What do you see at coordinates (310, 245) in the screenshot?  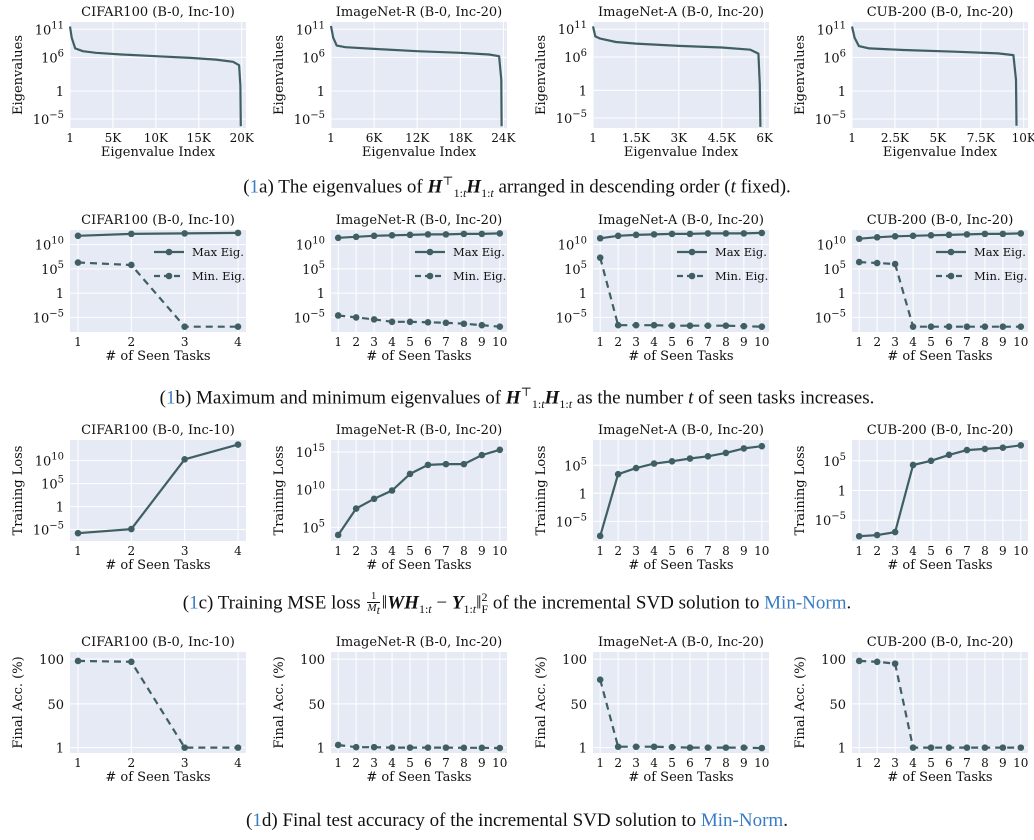 I see `y-tick-label: 10¹⁰` at bounding box center [310, 245].